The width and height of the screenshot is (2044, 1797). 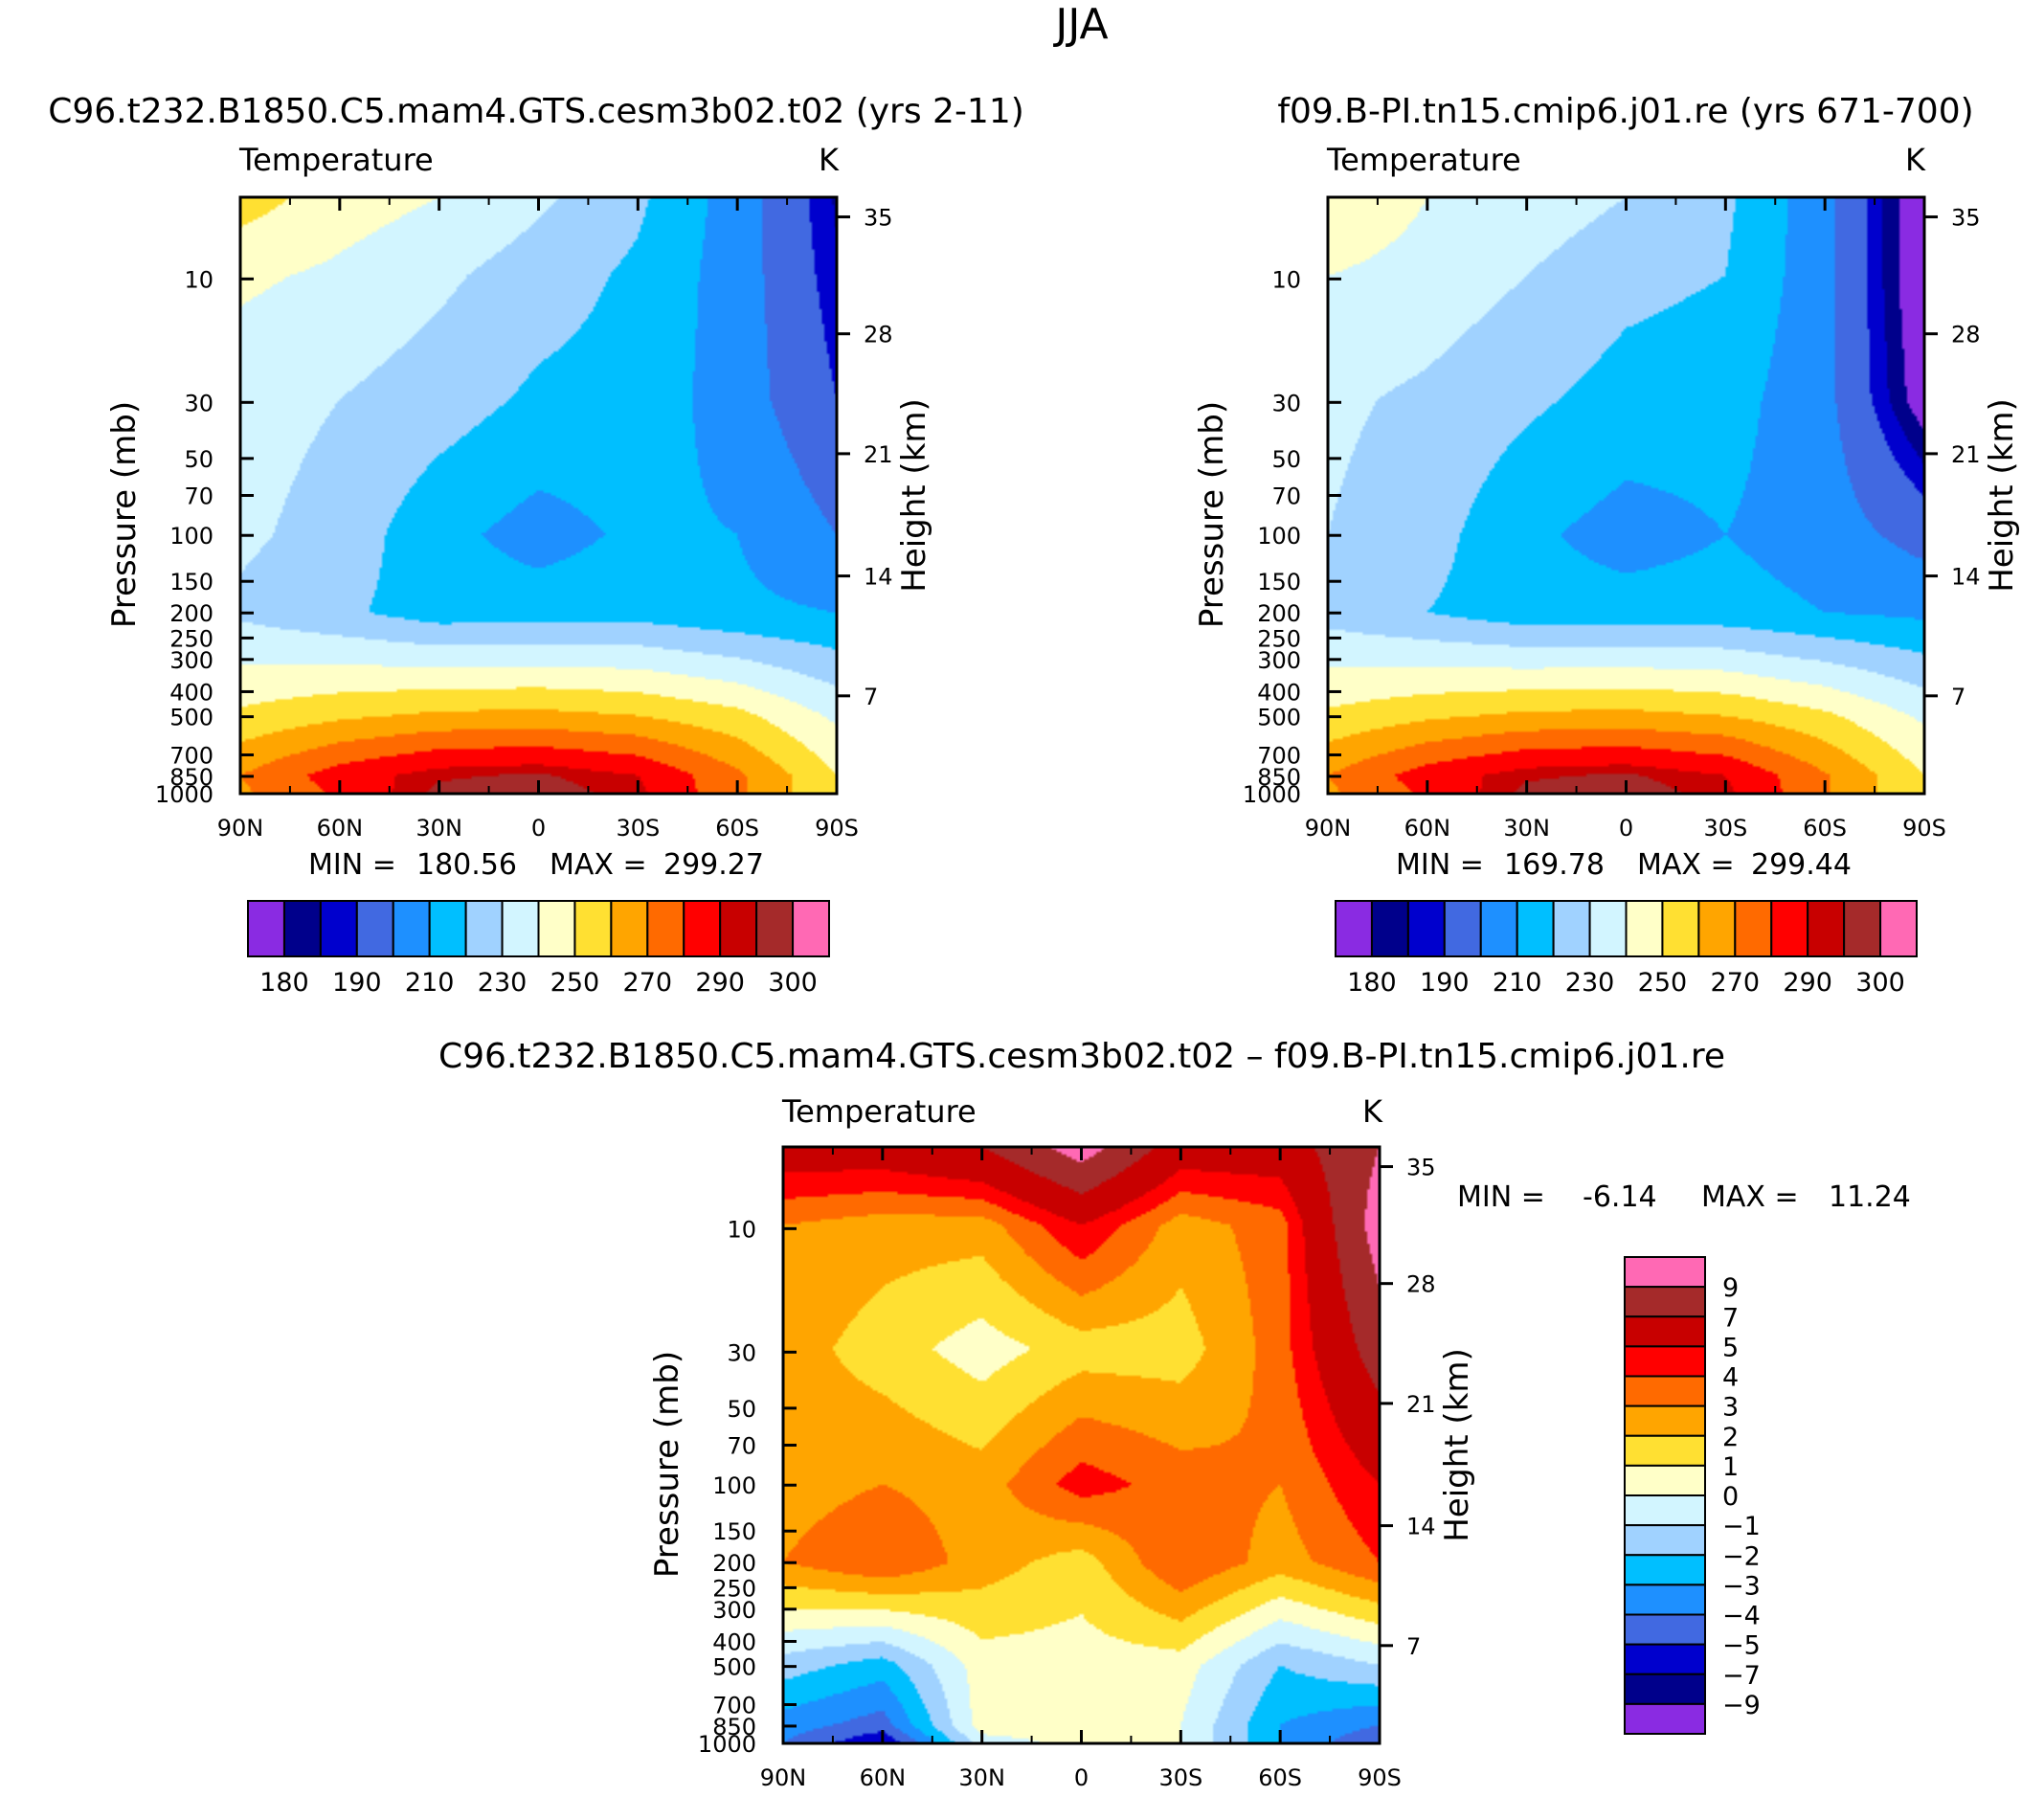 I want to click on panel-control-units: K, so click(x=830, y=160).